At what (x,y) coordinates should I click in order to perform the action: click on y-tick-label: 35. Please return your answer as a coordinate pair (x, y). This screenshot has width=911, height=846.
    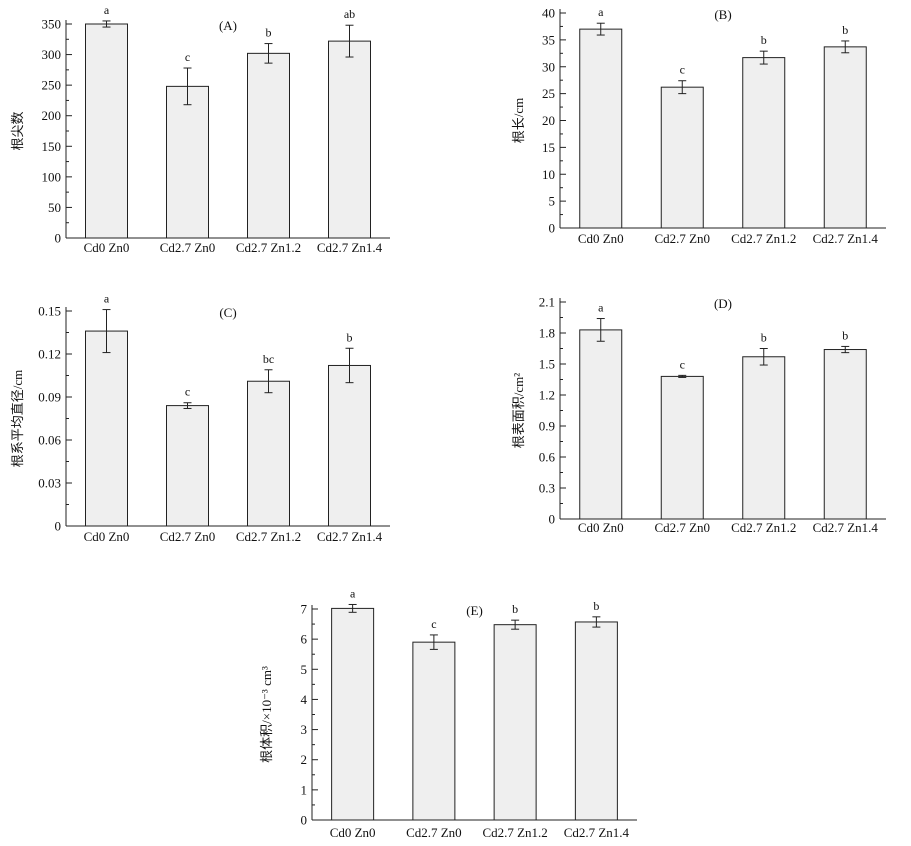
    Looking at the image, I should click on (548, 39).